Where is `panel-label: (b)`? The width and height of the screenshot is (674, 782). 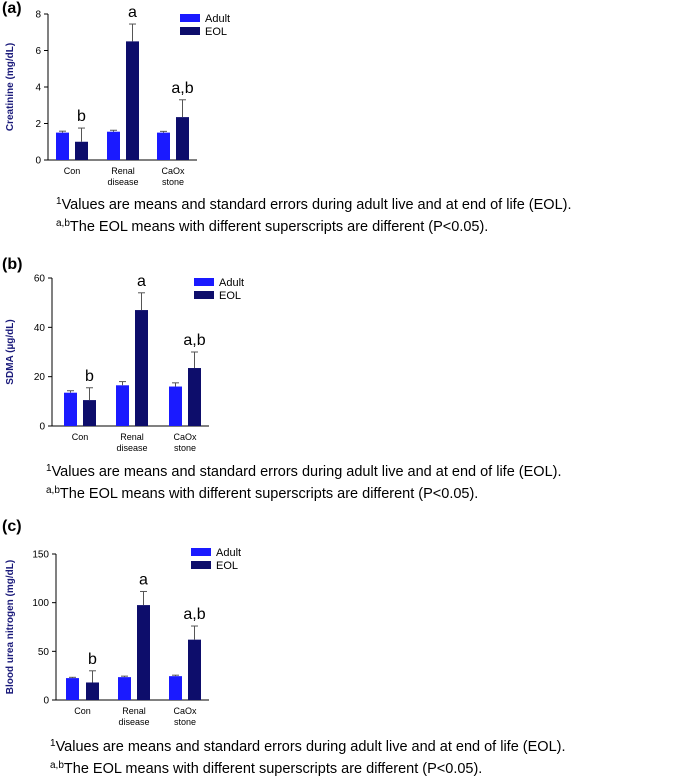 panel-label: (b) is located at coordinates (12, 264).